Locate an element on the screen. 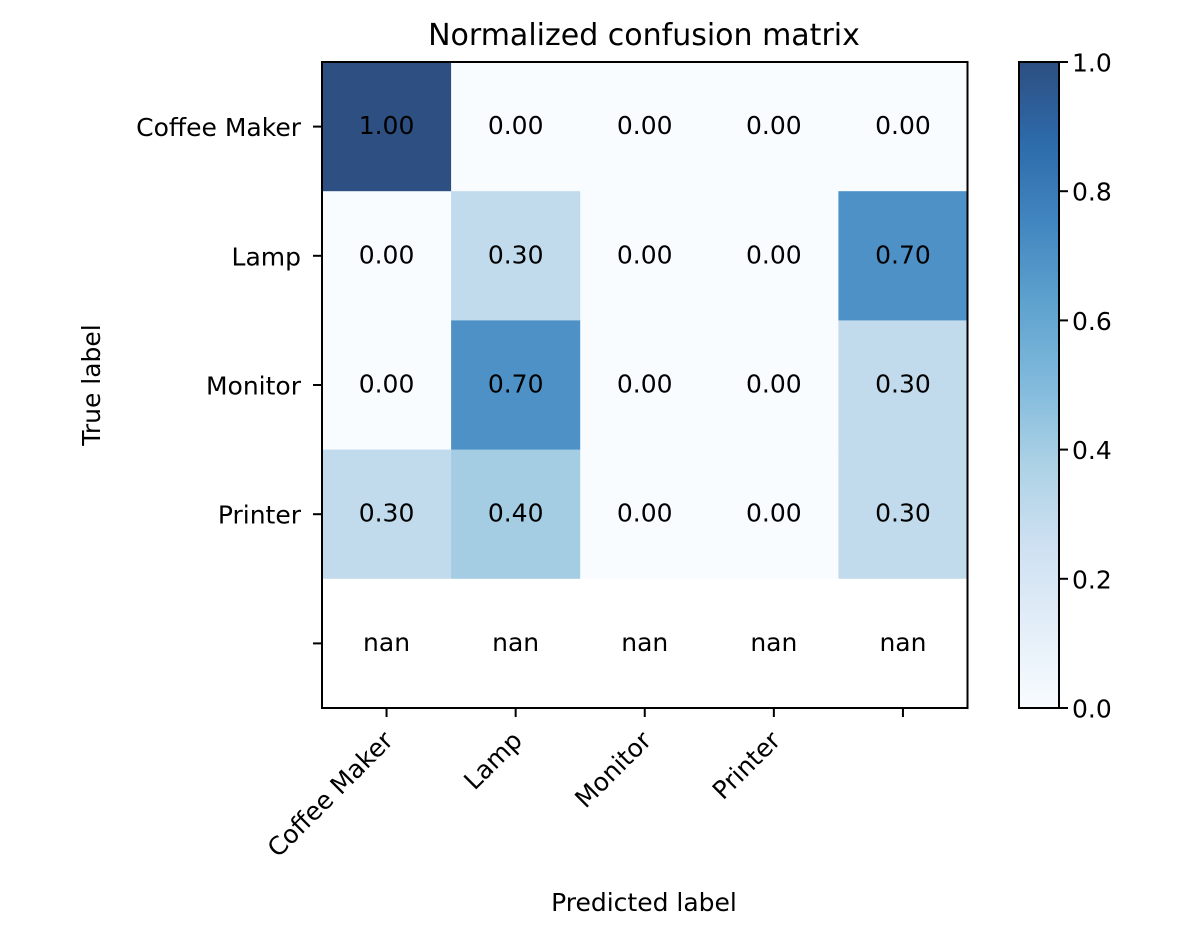 Image resolution: width=1192 pixels, height=934 pixels. cell-value-label: 1.00 is located at coordinates (387, 125).